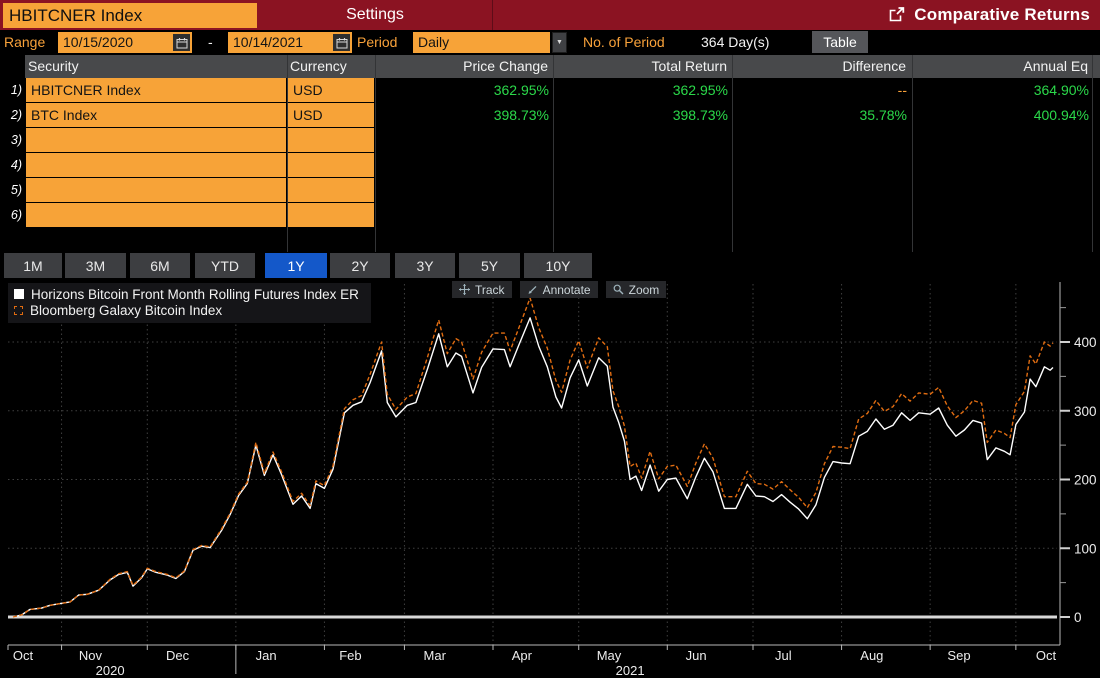 The image size is (1100, 678). What do you see at coordinates (225, 266) in the screenshot?
I see `range-tab-ytd: YTD` at bounding box center [225, 266].